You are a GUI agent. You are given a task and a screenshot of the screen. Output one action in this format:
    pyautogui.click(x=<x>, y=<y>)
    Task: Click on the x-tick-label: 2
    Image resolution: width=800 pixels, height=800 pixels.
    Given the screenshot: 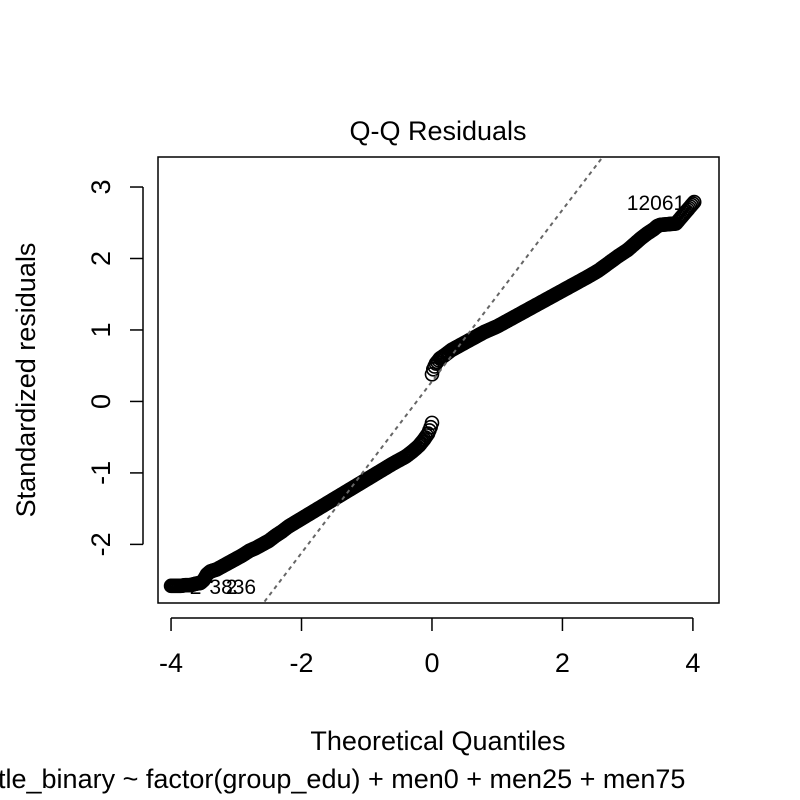 What is the action you would take?
    pyautogui.click(x=562, y=663)
    